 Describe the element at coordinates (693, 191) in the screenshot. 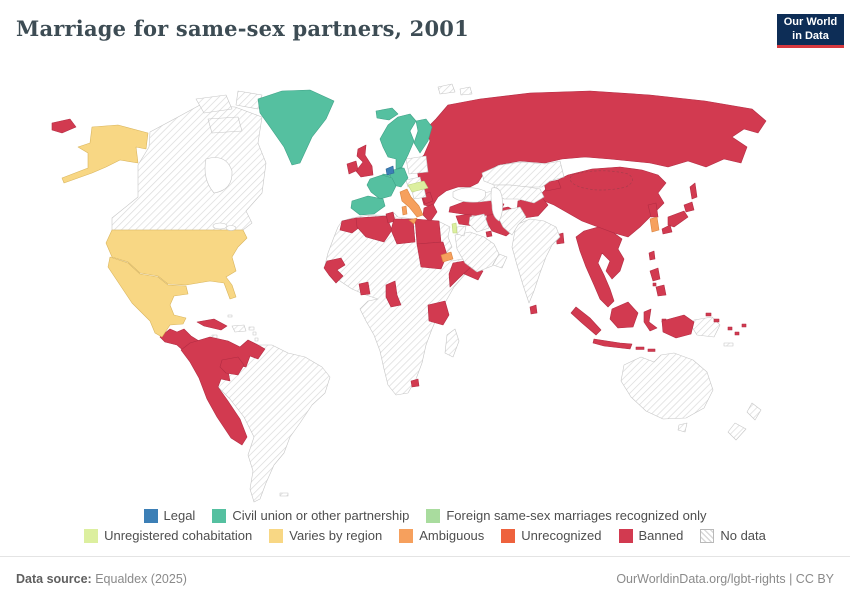

I see `sakhalin` at that location.